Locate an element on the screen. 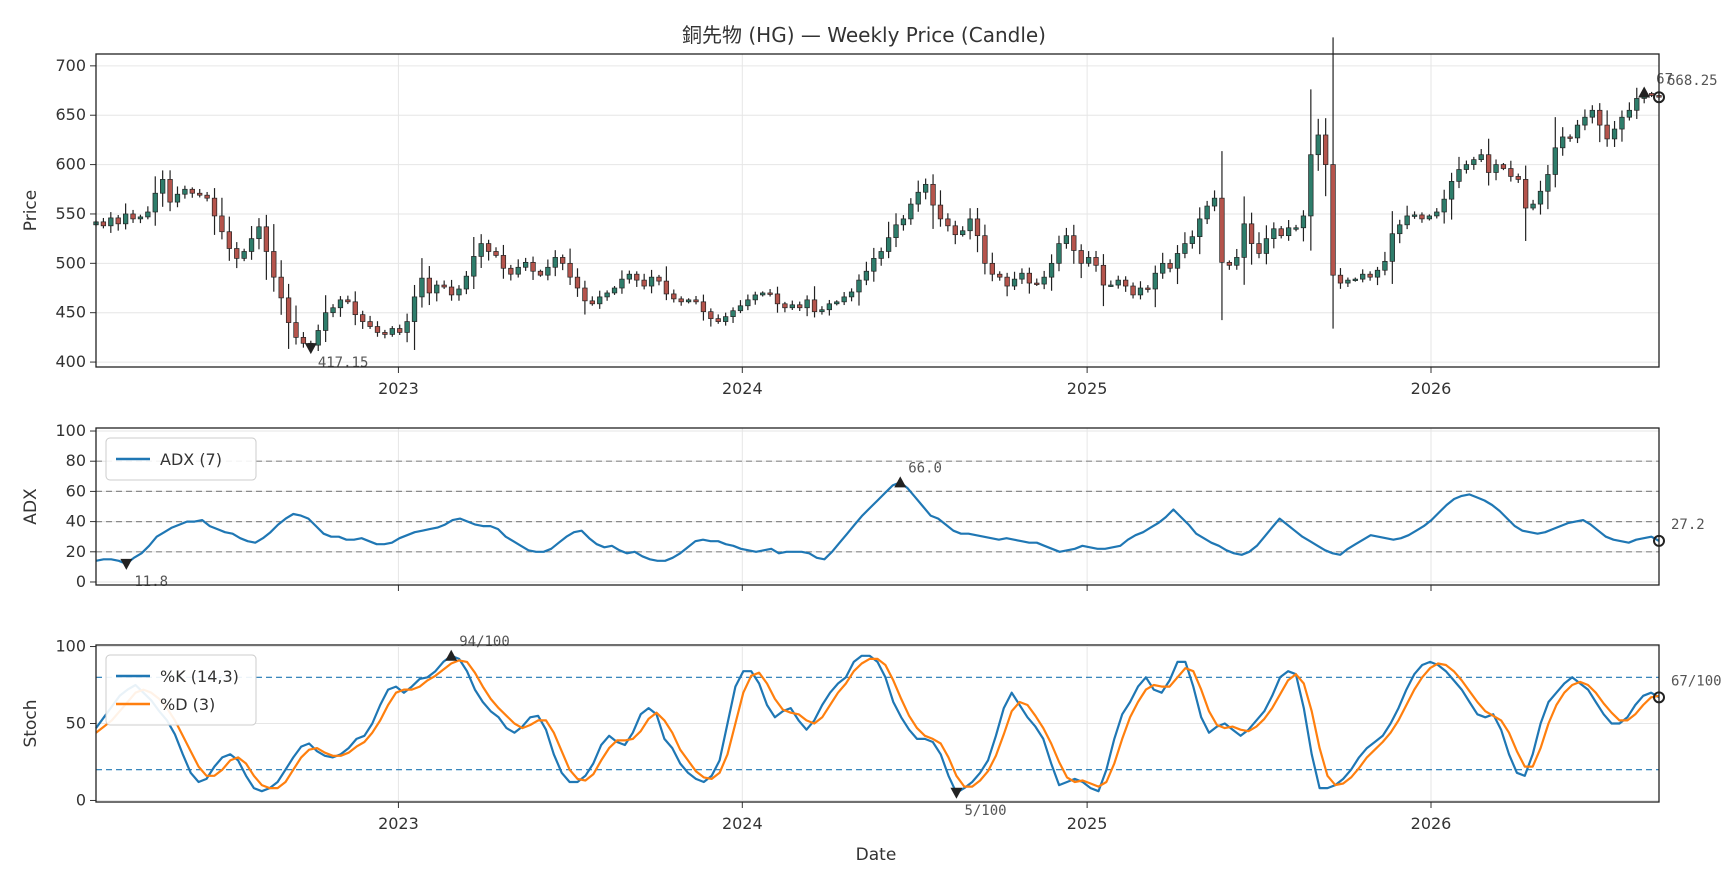 The height and width of the screenshot is (878, 1728). stoch-max-label: 94/100 is located at coordinates (484, 642).